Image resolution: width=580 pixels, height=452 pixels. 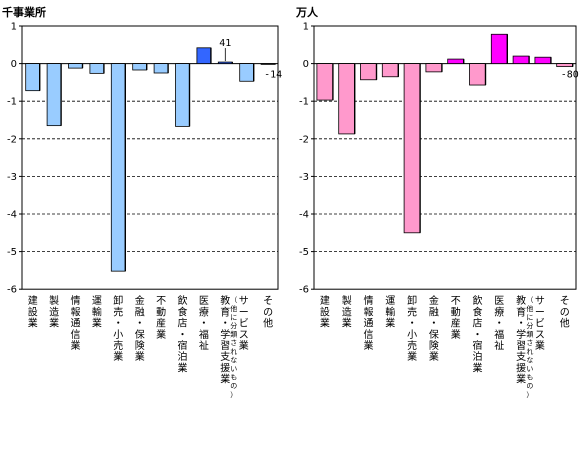 What do you see at coordinates (76, 312) in the screenshot?
I see `category-char: 報` at bounding box center [76, 312].